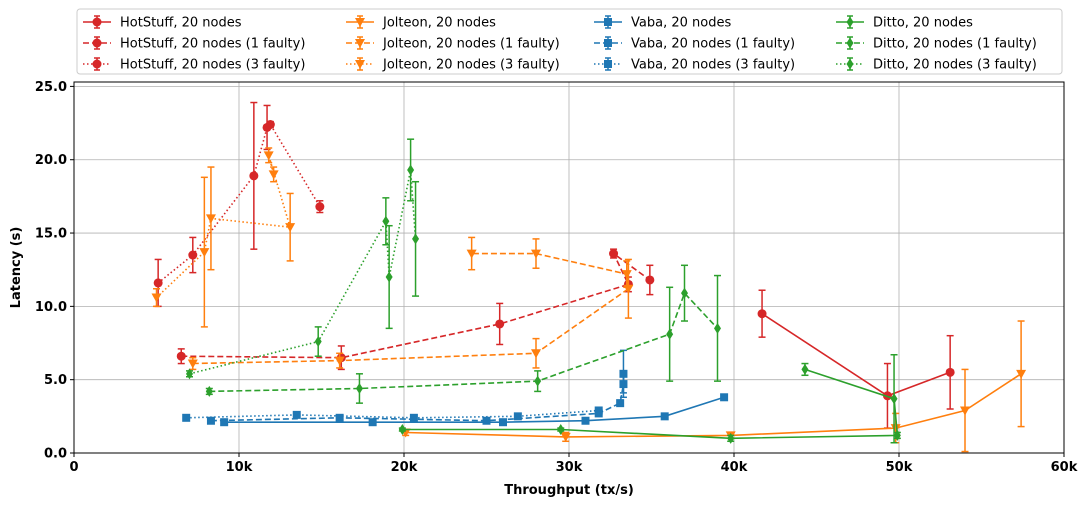 The height and width of the screenshot is (506, 1088). Describe the element at coordinates (51, 160) in the screenshot. I see `y-tick-label: 20.0` at that location.